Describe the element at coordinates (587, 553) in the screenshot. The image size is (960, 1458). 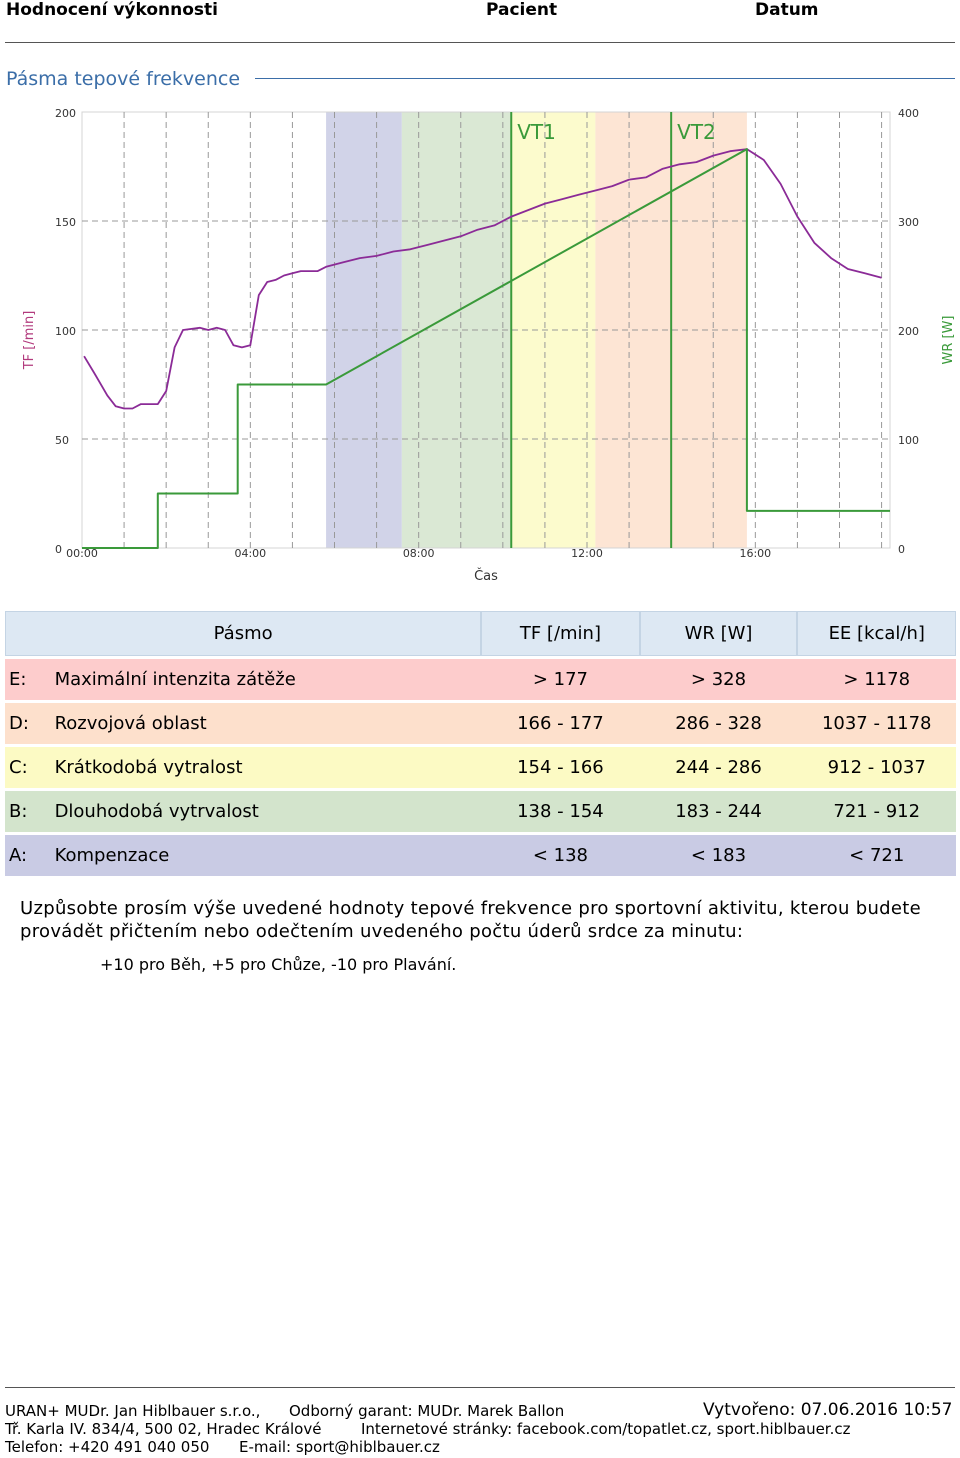
I see `x-tick-label: 12:00` at that location.